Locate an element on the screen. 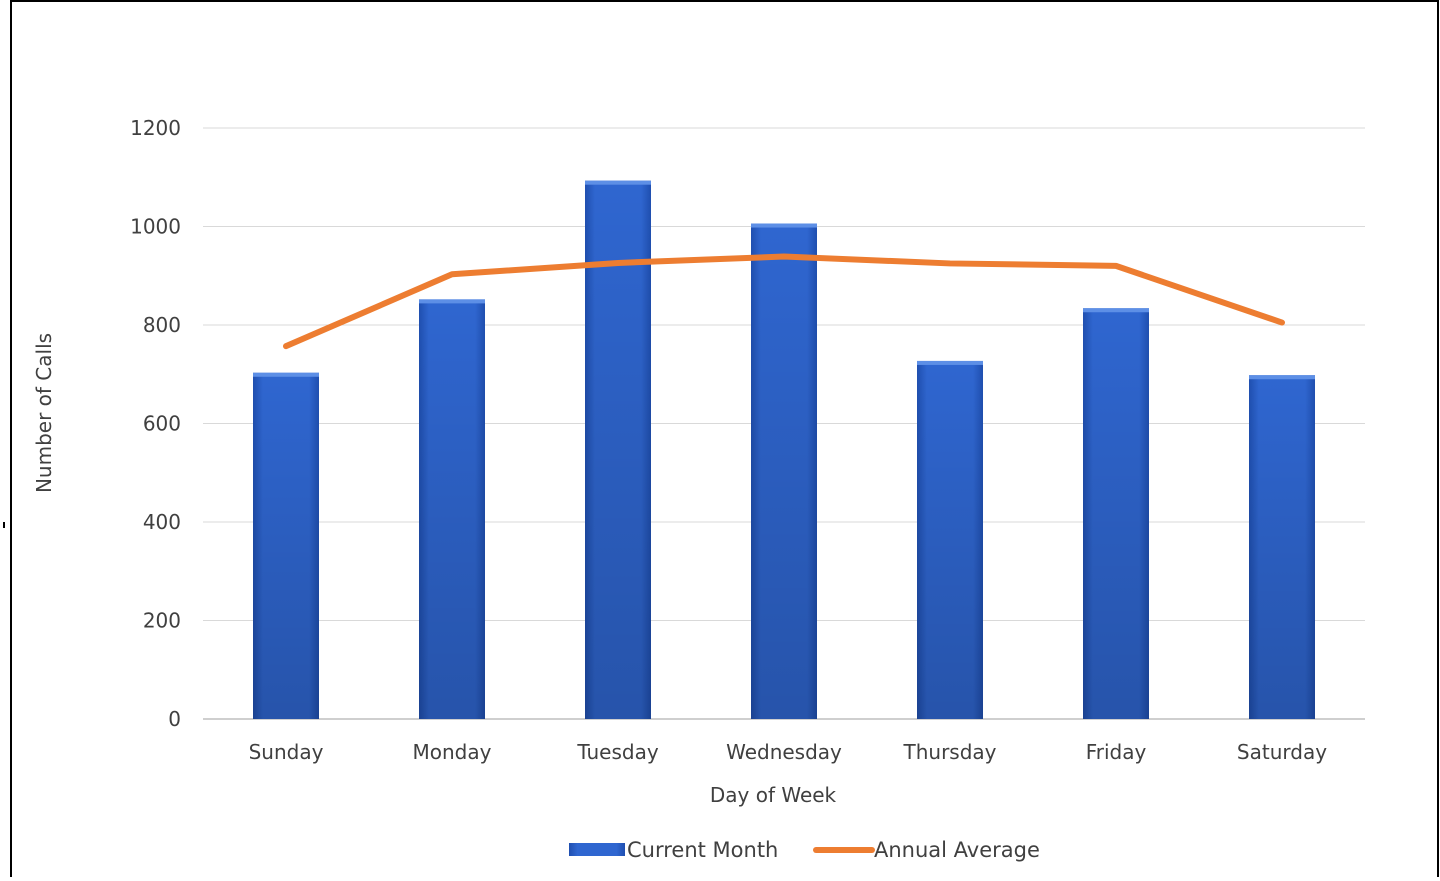 This screenshot has height=881, width=1440. bar-friday is located at coordinates (1116, 513).